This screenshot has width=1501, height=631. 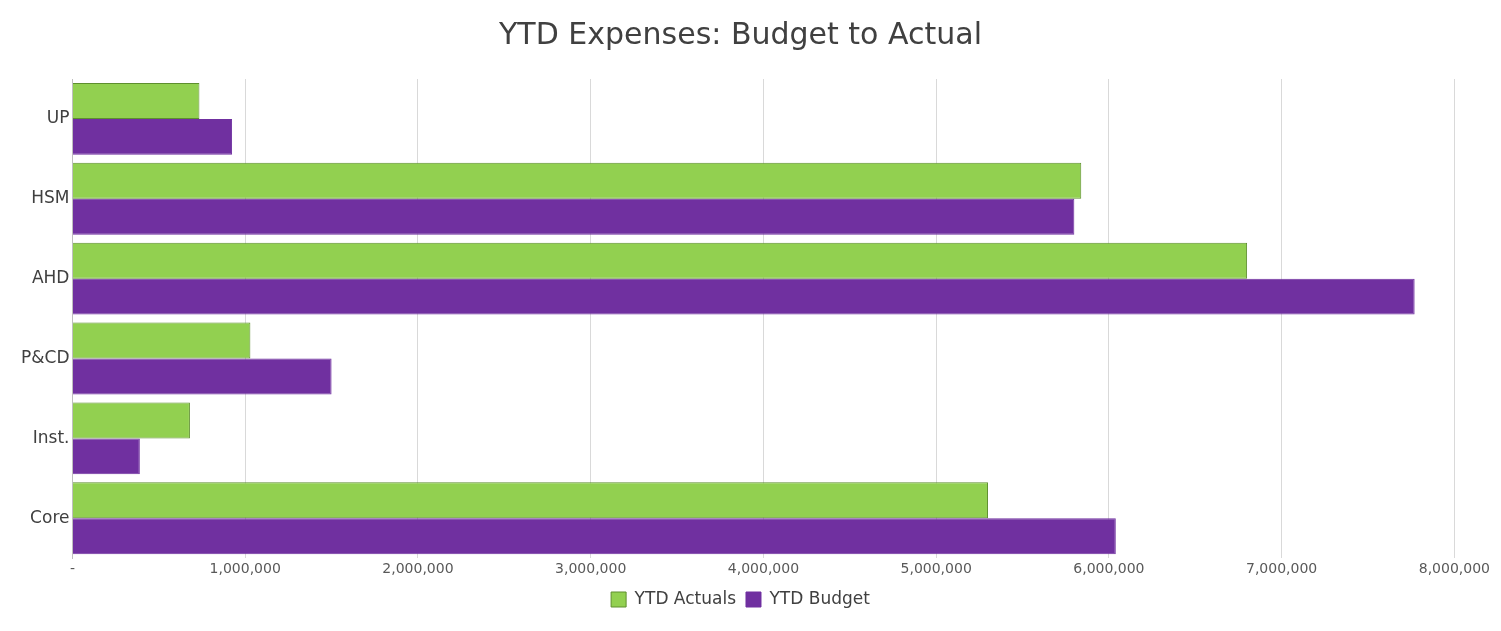 What do you see at coordinates (1282, 568) in the screenshot?
I see `x-tick-label: 7,000,000` at bounding box center [1282, 568].